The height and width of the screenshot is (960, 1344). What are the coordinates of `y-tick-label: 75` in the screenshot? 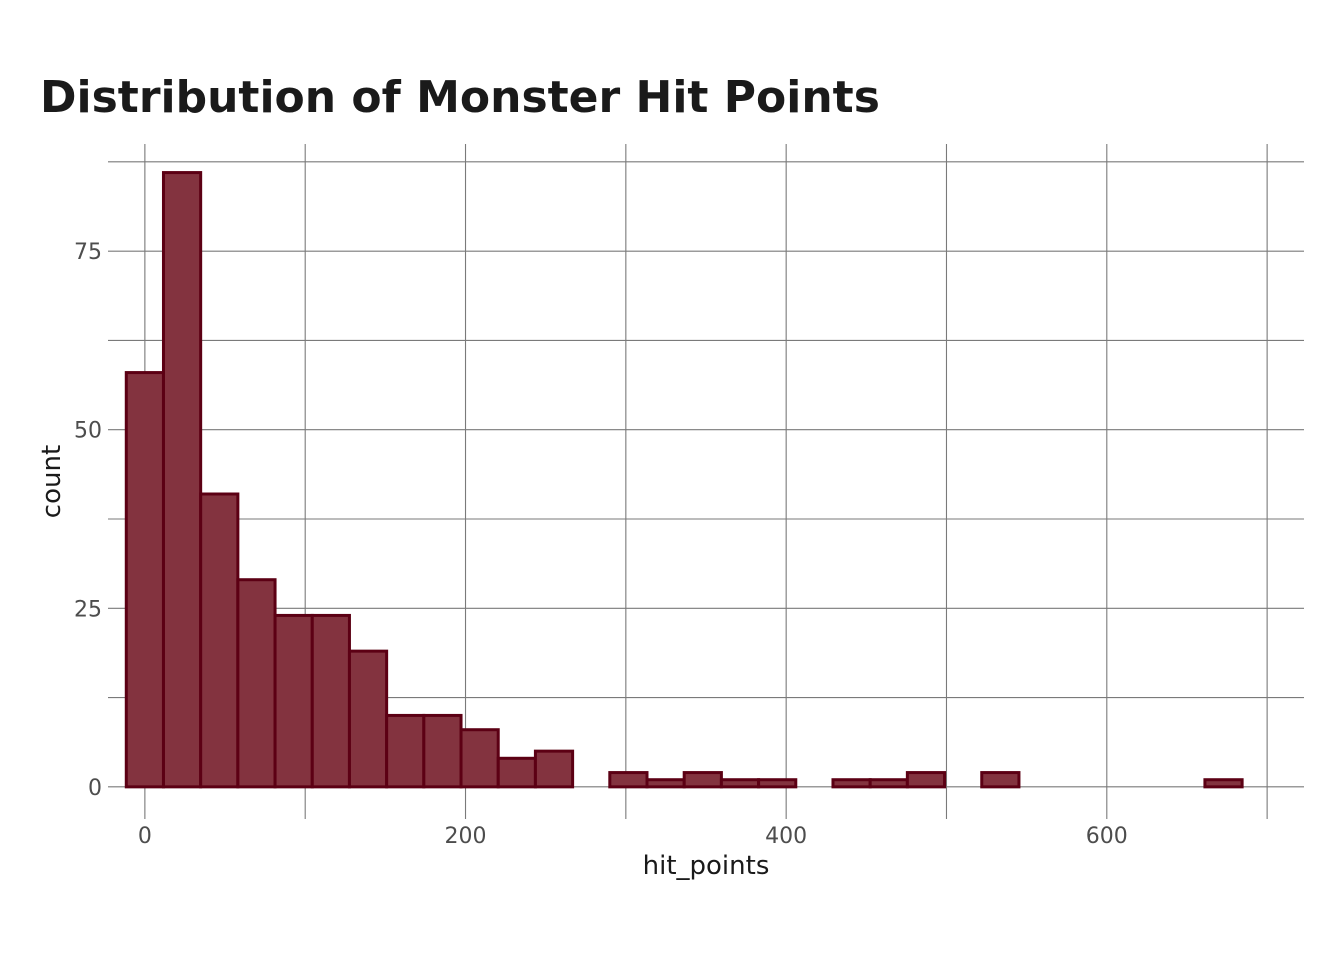 It's located at (88, 252).